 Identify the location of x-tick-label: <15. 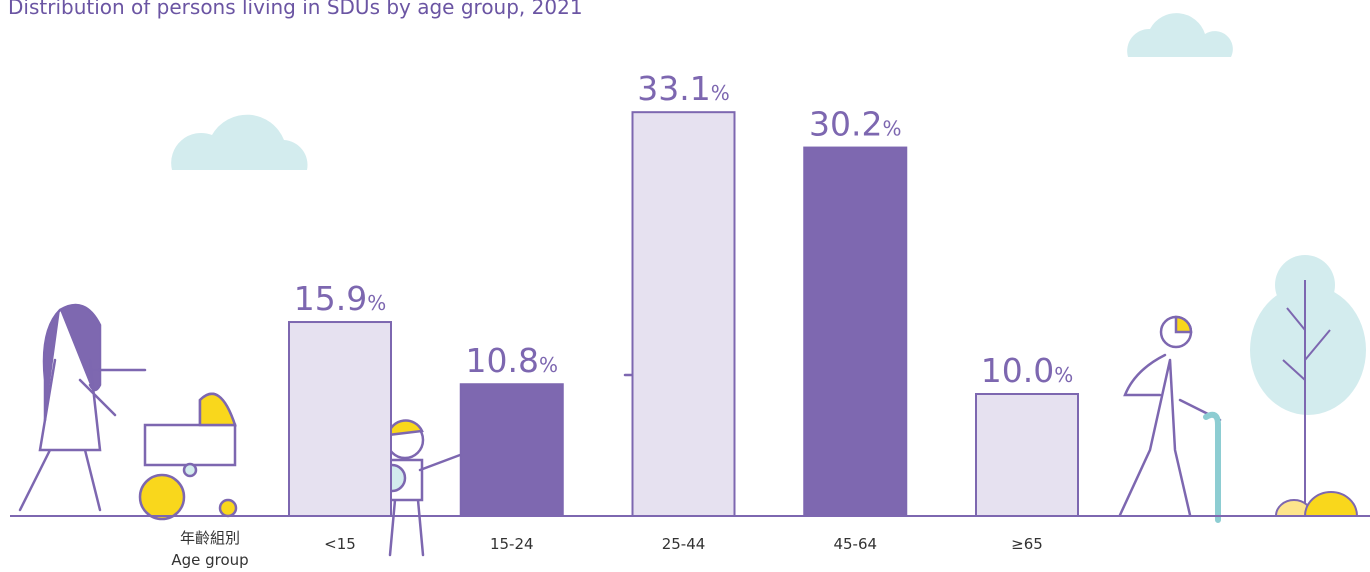
(340, 544).